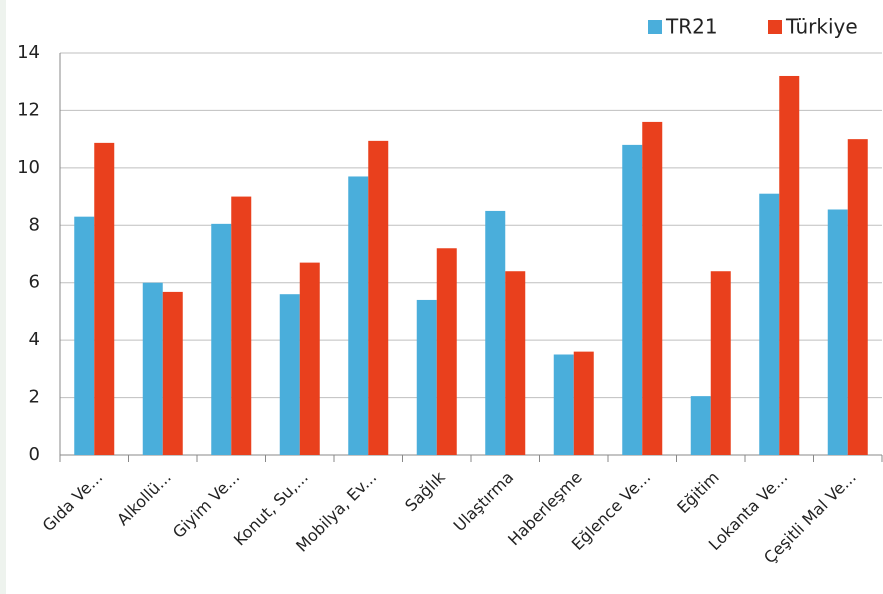 The image size is (883, 594). What do you see at coordinates (3, 297) in the screenshot?
I see `left-border` at bounding box center [3, 297].